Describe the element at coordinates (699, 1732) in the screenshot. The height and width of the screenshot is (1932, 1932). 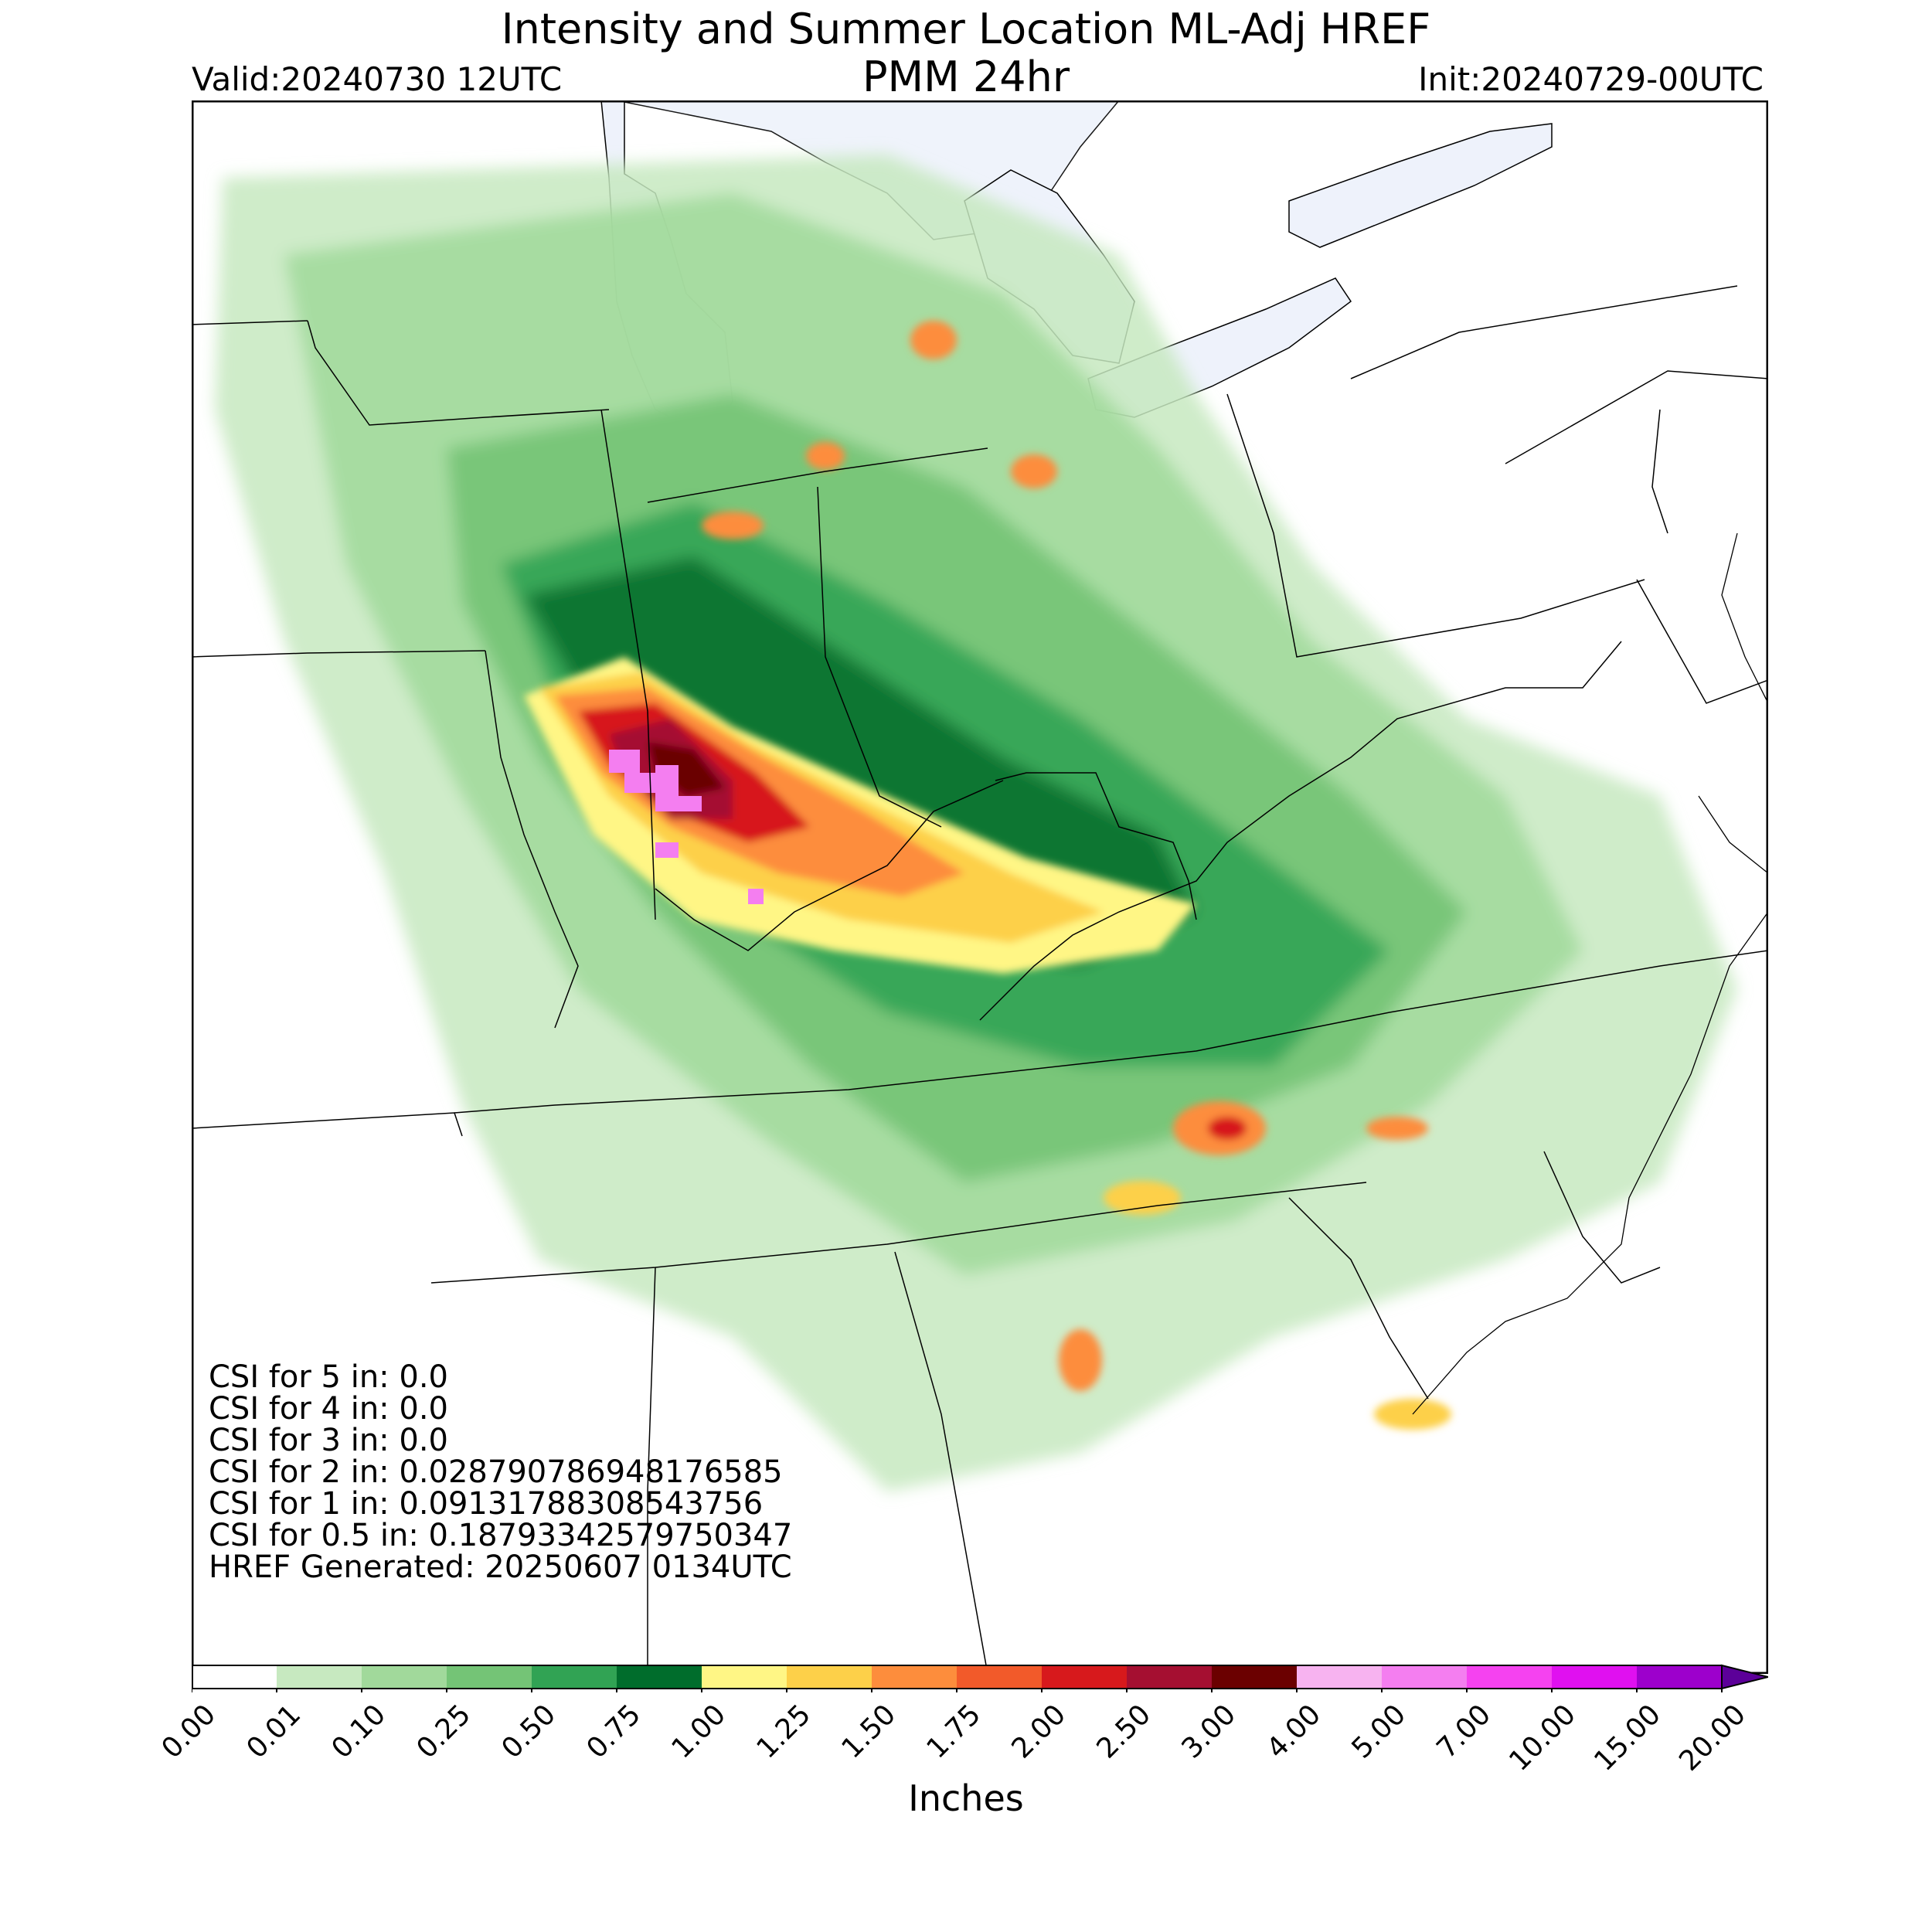
I see `colorbar-tick-label: 1.00` at that location.